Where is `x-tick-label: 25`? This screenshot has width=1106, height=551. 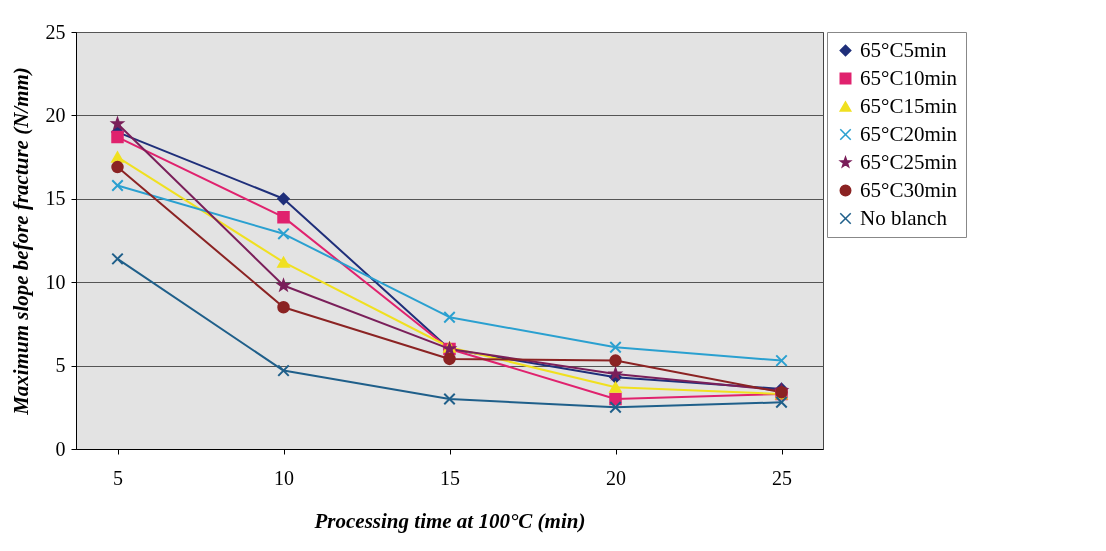 x-tick-label: 25 is located at coordinates (782, 477).